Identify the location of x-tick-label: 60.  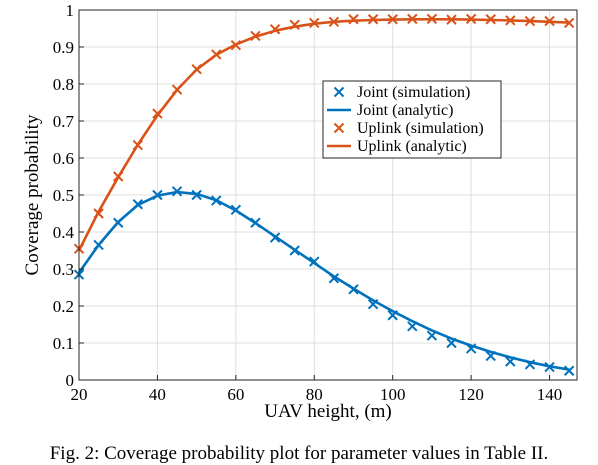
(235, 394).